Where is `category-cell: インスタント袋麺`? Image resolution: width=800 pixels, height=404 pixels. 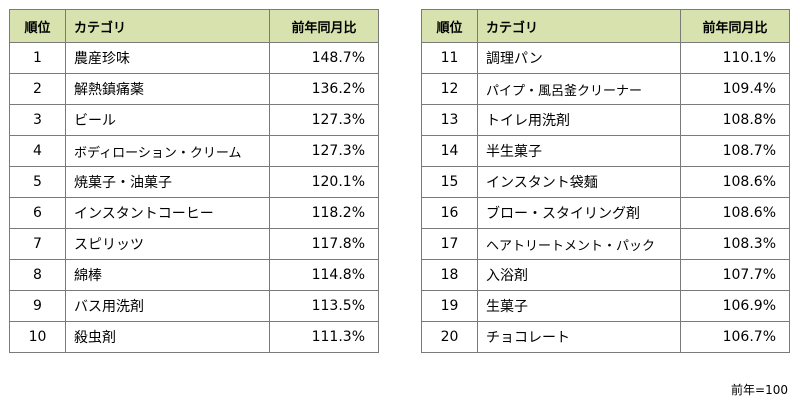 category-cell: インスタント袋麺 is located at coordinates (579, 182).